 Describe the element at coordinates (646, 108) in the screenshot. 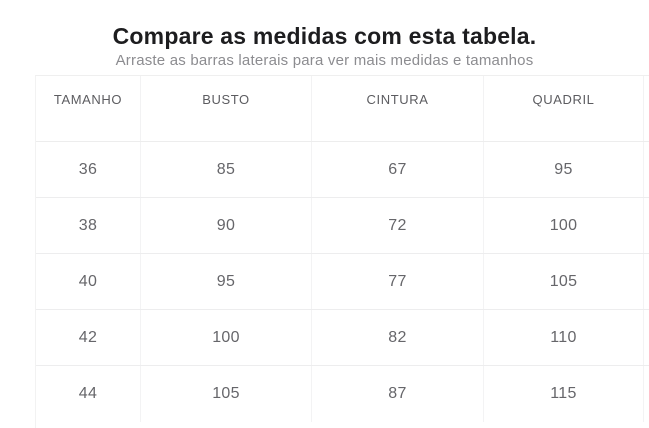

I see `header-cutoff-filler` at that location.